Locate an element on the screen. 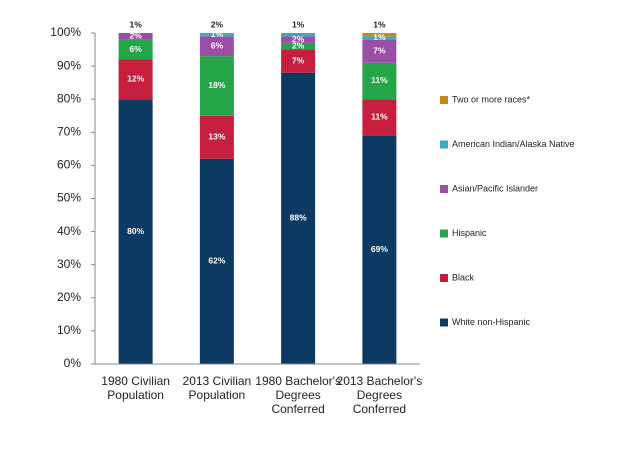  y-tick-label: 10% is located at coordinates (69, 330).